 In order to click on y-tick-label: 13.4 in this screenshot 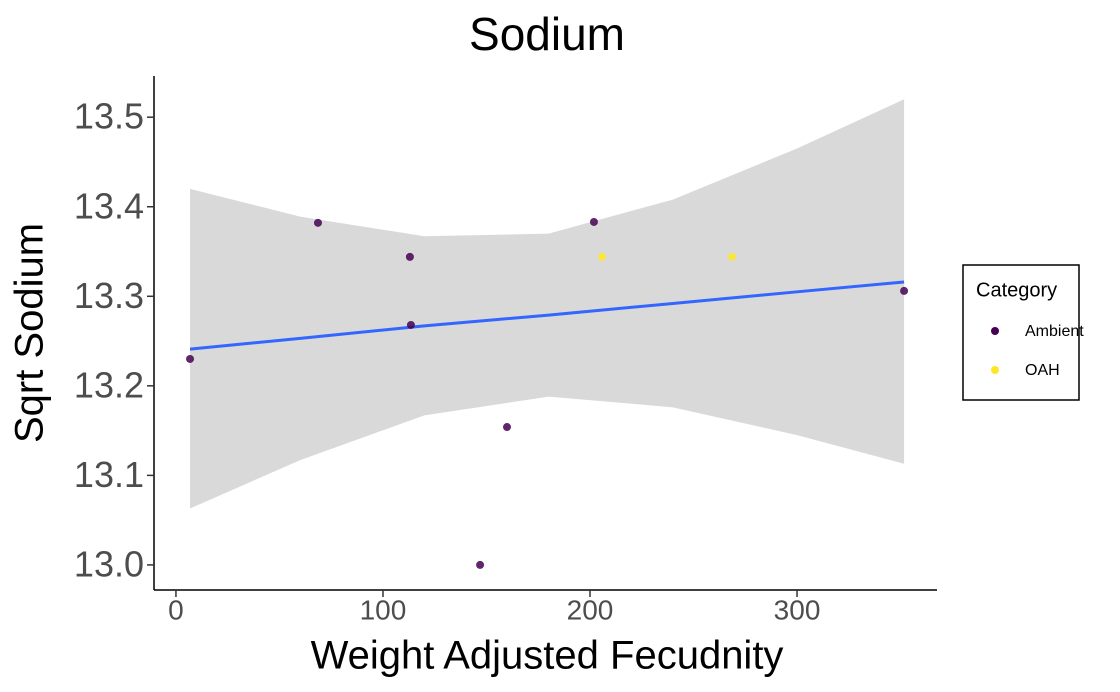, I will do `click(109, 205)`.